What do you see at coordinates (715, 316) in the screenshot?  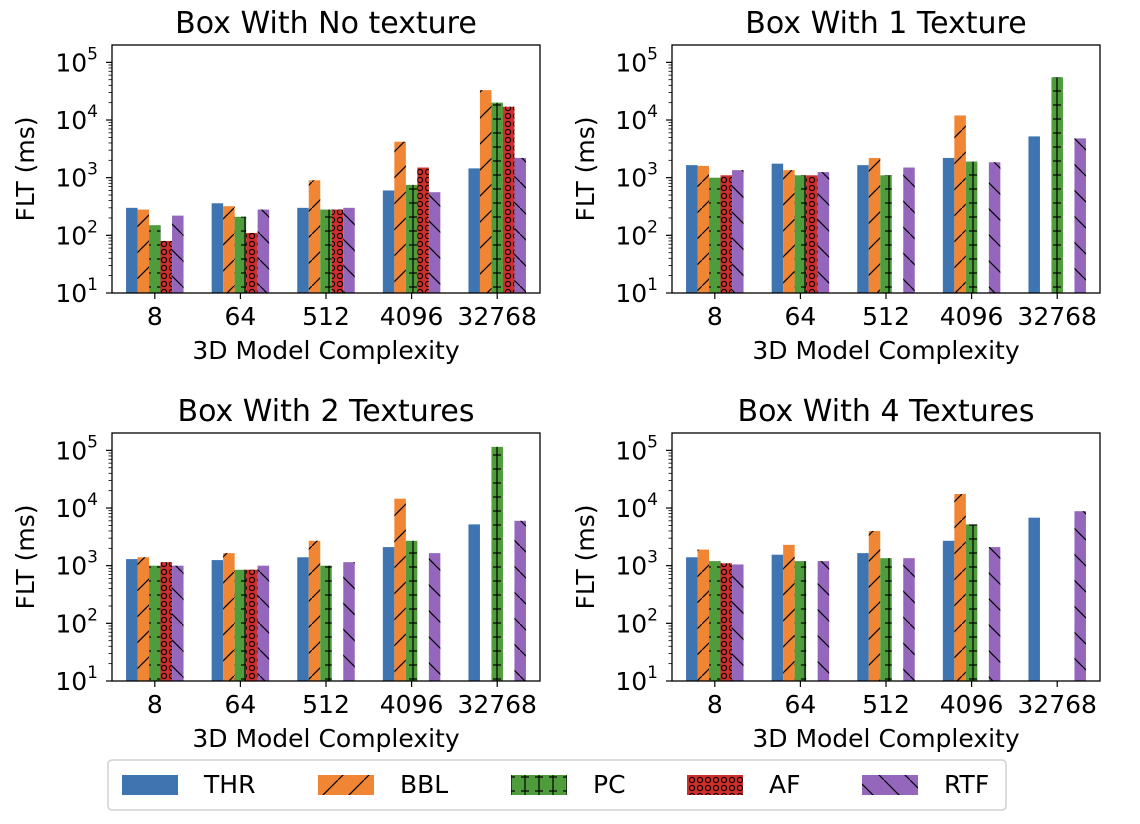 I see `x-tick-label: 8` at bounding box center [715, 316].